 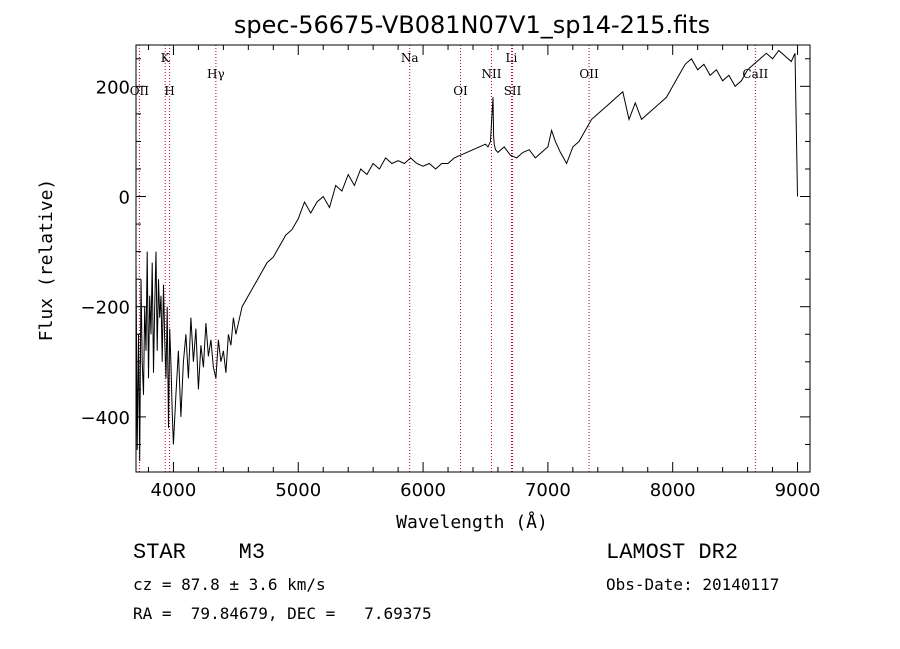 What do you see at coordinates (124, 198) in the screenshot?
I see `y-tick-label: 0` at bounding box center [124, 198].